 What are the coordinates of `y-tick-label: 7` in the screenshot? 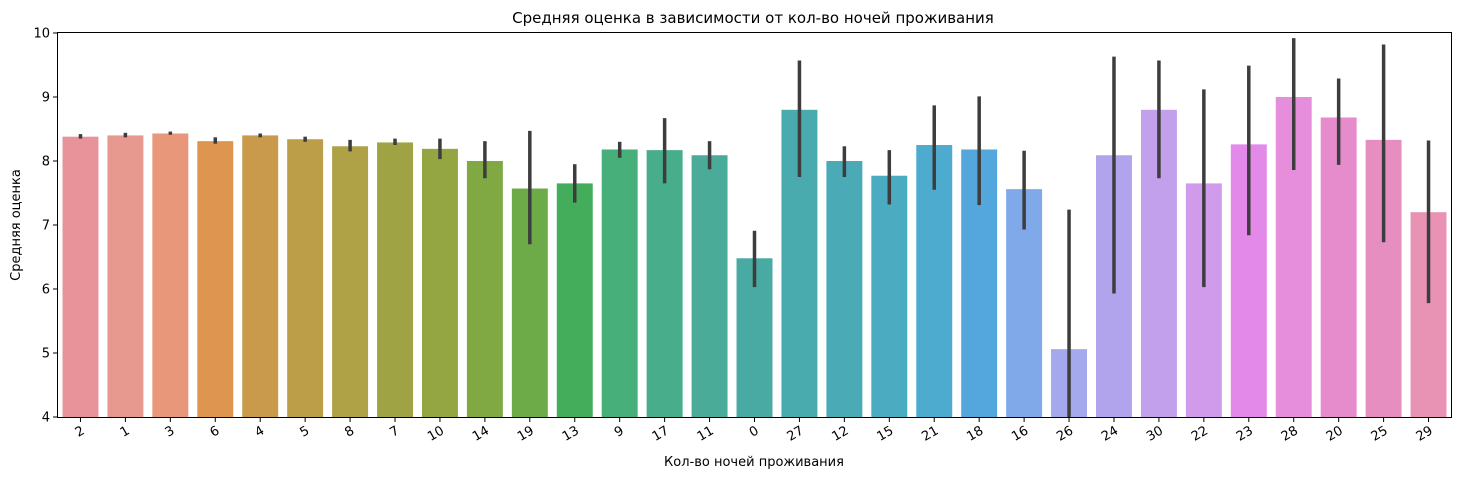 It's located at (46, 226).